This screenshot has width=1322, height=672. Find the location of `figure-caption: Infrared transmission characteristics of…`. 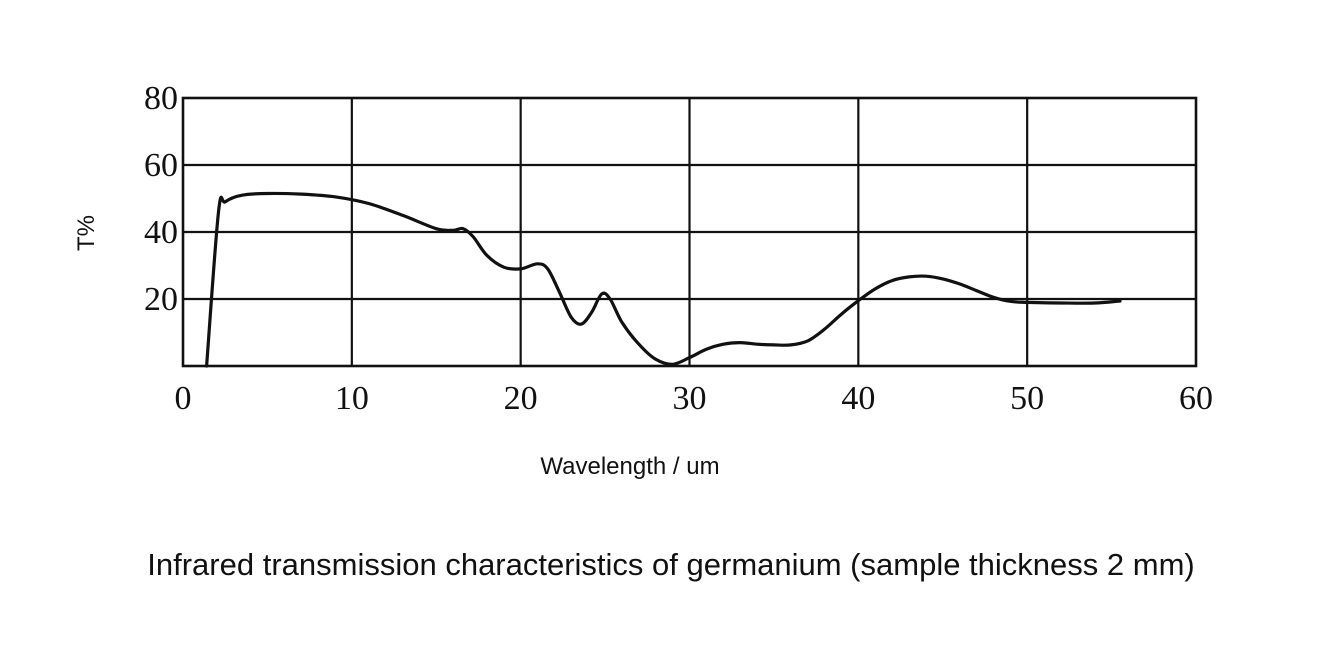

figure-caption: Infrared transmission characteristics of… is located at coordinates (670, 564).